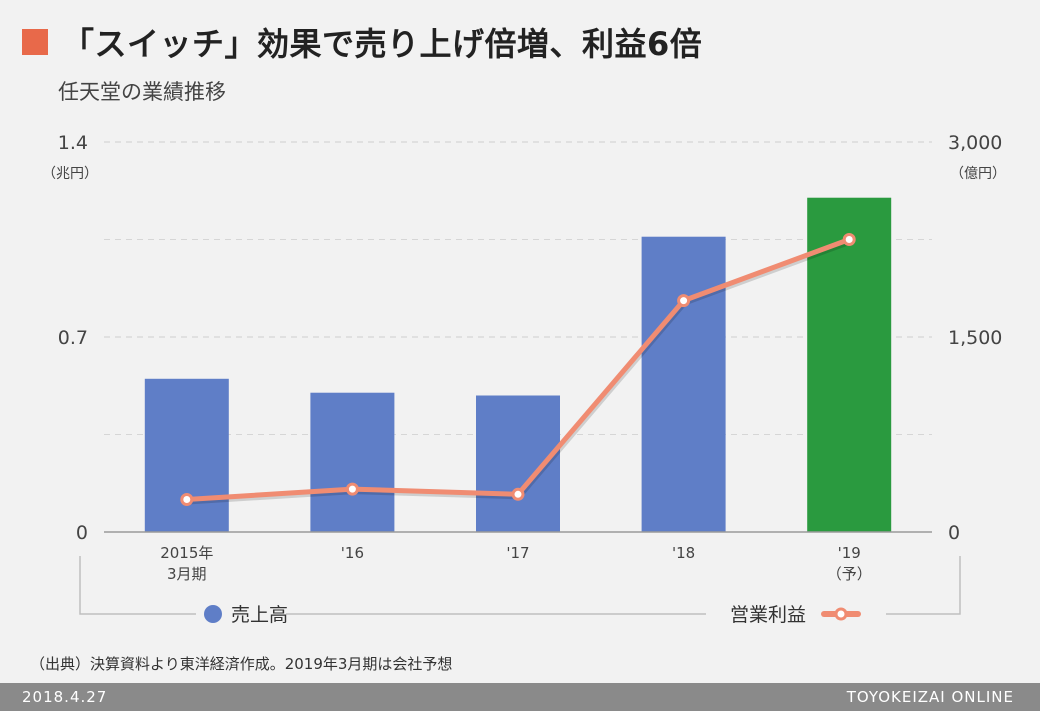  Describe the element at coordinates (187, 574) in the screenshot. I see `x-tick-label-line2: 3月期` at that location.